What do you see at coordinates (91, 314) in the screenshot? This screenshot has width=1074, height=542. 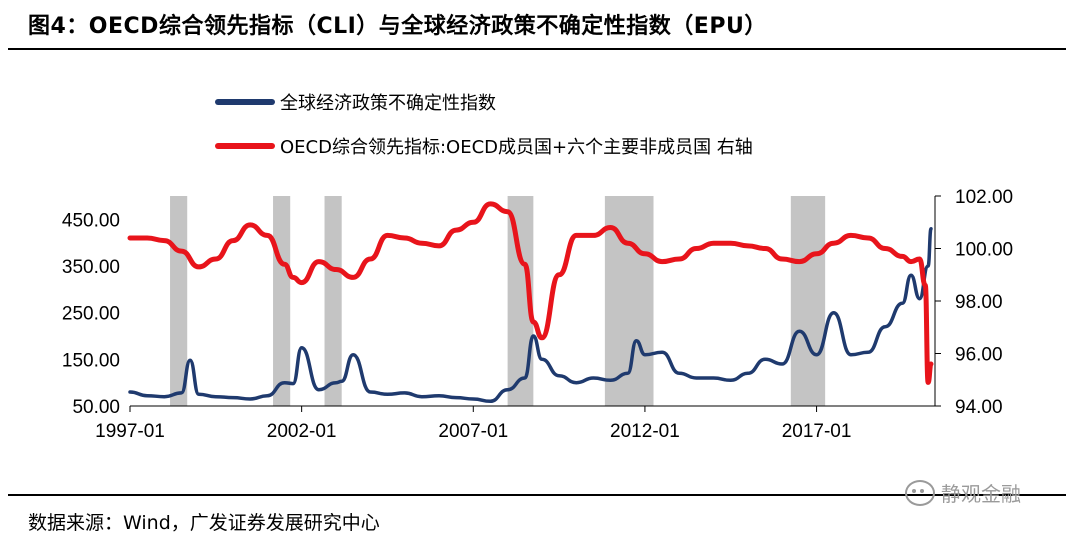 I see `y-left-tick-label: 250.00` at bounding box center [91, 314].